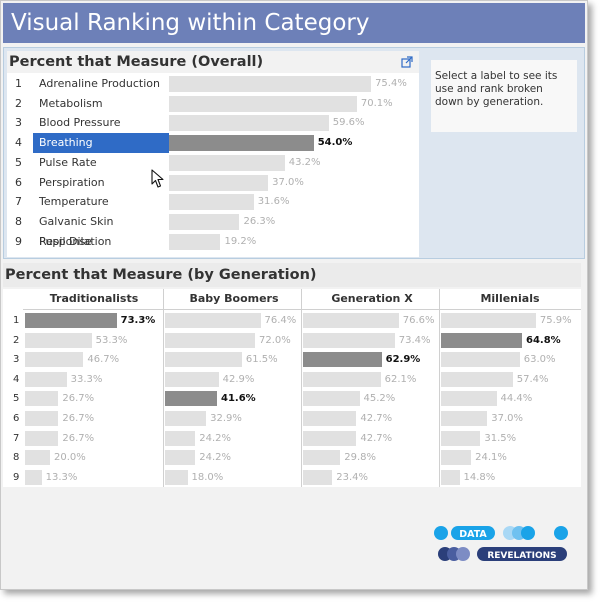  What do you see at coordinates (18, 182) in the screenshot?
I see `rank-label: 6` at bounding box center [18, 182].